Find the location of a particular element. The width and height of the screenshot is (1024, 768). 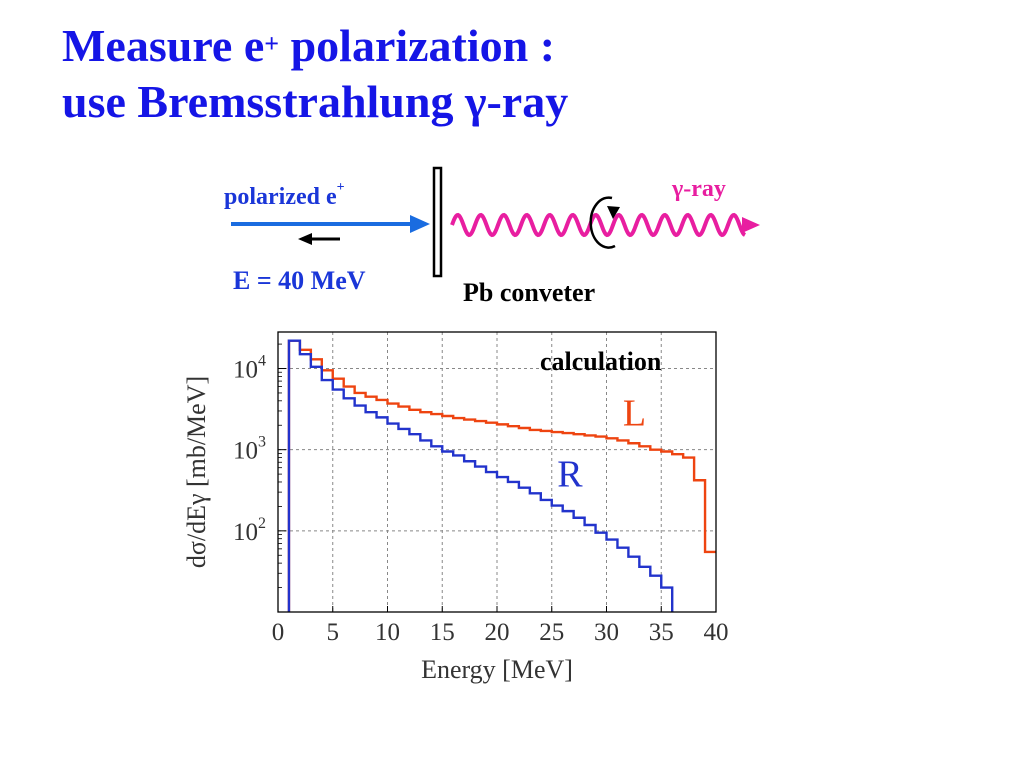

chart-series is located at coordinates (501, 475).